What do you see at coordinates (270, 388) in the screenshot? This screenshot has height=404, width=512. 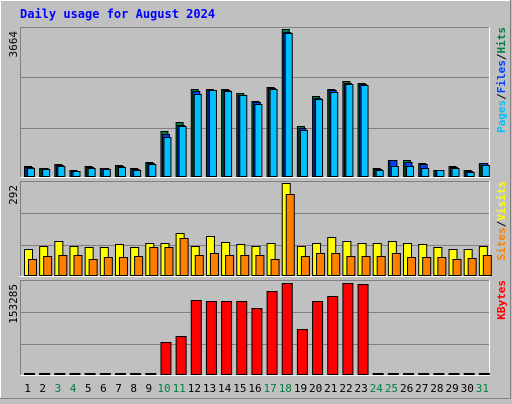 I see `day-label-17: 17` at bounding box center [270, 388].